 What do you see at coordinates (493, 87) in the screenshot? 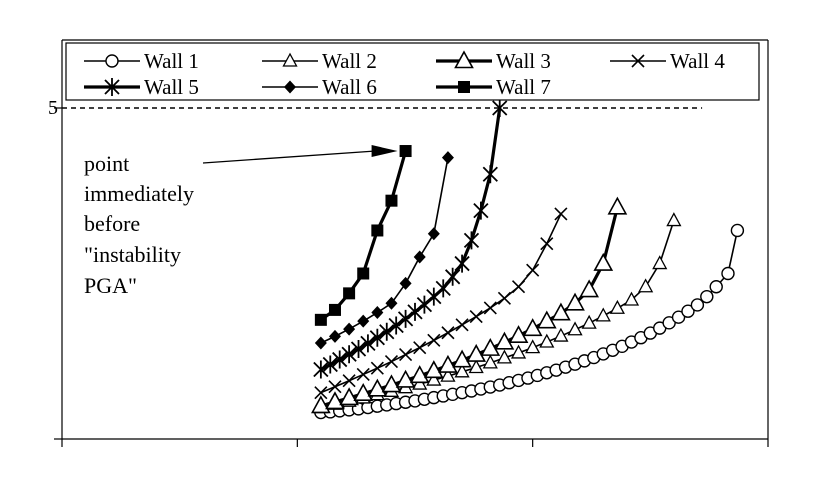
I see `legend-item-wall-7: Wall 7` at bounding box center [493, 87].